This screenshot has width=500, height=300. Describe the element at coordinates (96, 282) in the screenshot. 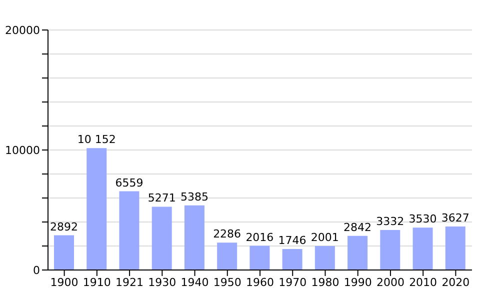

I see `x-tick-label: 1910` at that location.